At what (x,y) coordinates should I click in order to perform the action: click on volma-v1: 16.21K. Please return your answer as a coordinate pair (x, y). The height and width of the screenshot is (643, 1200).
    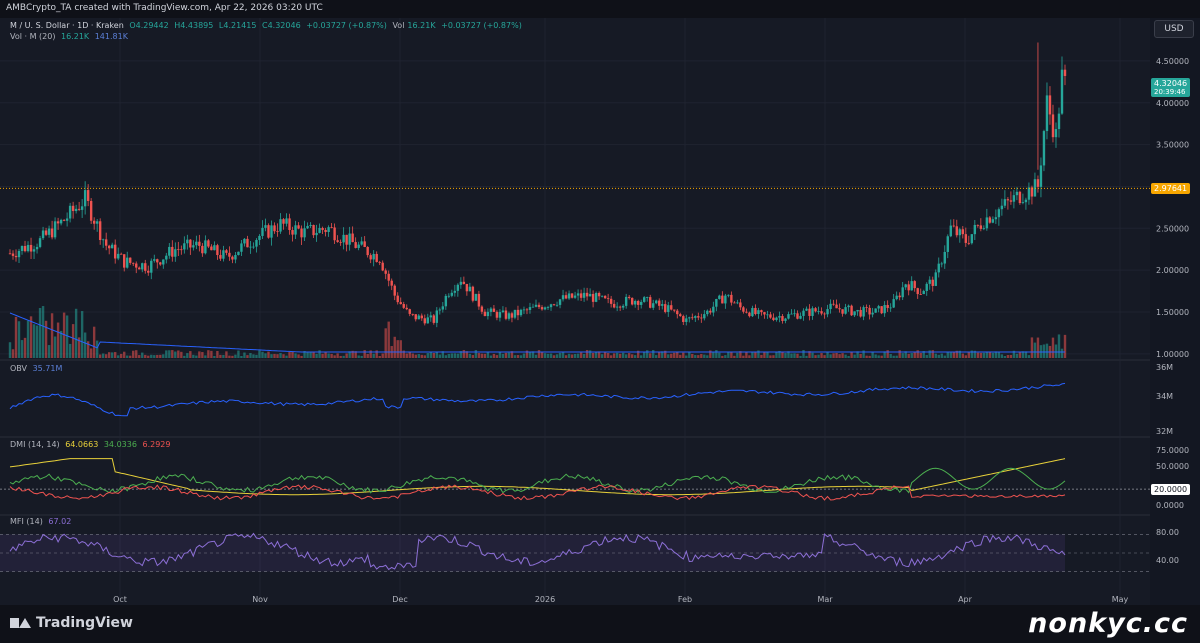
    Looking at the image, I should click on (75, 36).